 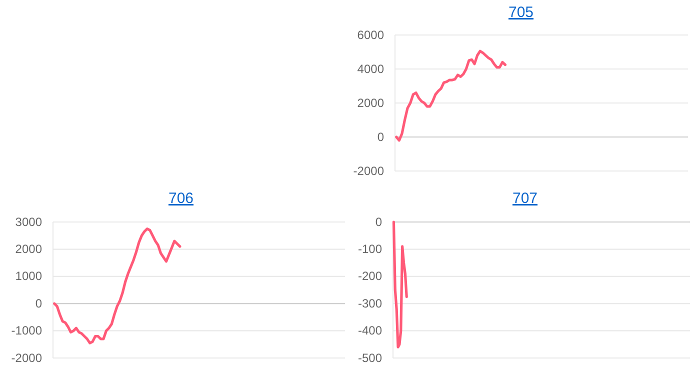 I want to click on y-tick-label: 6000, so click(x=370, y=35).